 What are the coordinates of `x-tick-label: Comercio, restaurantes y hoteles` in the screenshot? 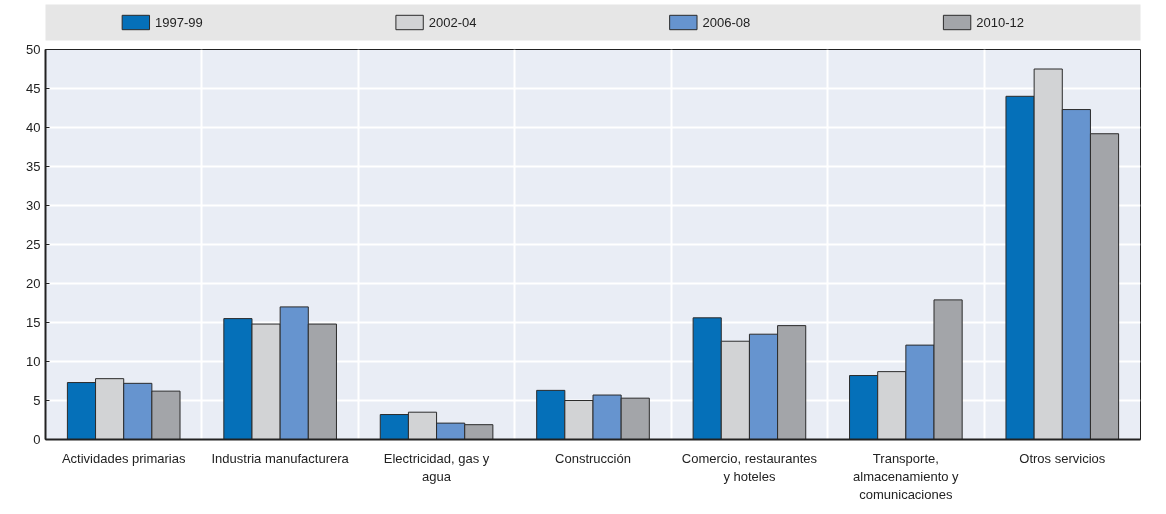 It's located at (749, 467).